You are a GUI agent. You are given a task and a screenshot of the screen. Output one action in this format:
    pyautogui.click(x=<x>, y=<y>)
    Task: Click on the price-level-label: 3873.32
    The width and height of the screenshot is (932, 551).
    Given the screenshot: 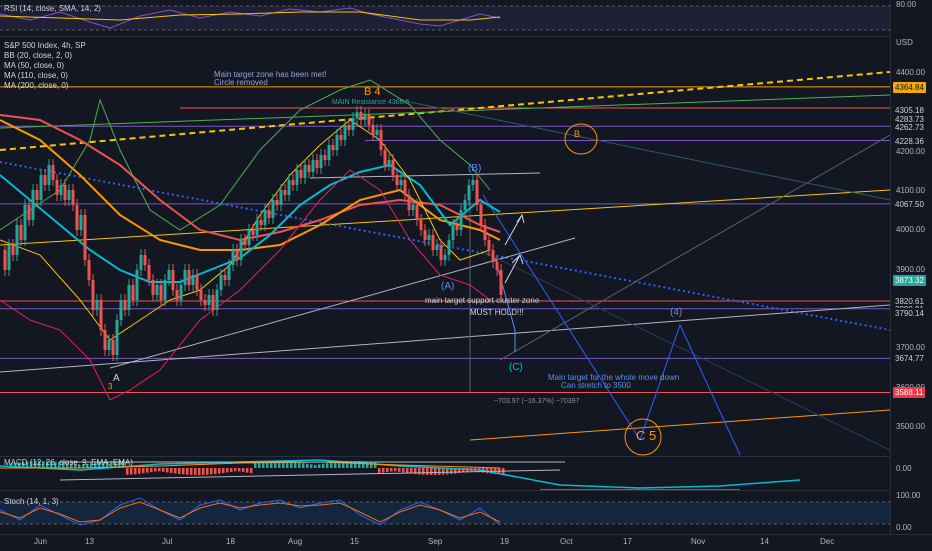 What is the action you would take?
    pyautogui.click(x=909, y=281)
    